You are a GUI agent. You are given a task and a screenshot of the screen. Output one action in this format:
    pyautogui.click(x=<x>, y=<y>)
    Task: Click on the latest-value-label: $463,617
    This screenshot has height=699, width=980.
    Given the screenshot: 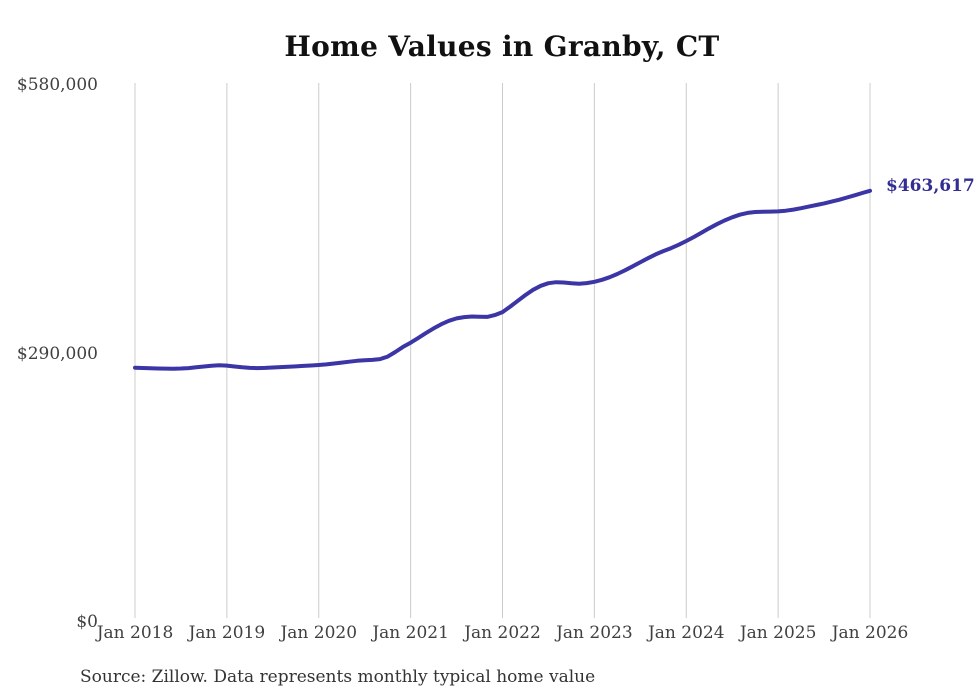 What is the action you would take?
    pyautogui.click(x=930, y=185)
    